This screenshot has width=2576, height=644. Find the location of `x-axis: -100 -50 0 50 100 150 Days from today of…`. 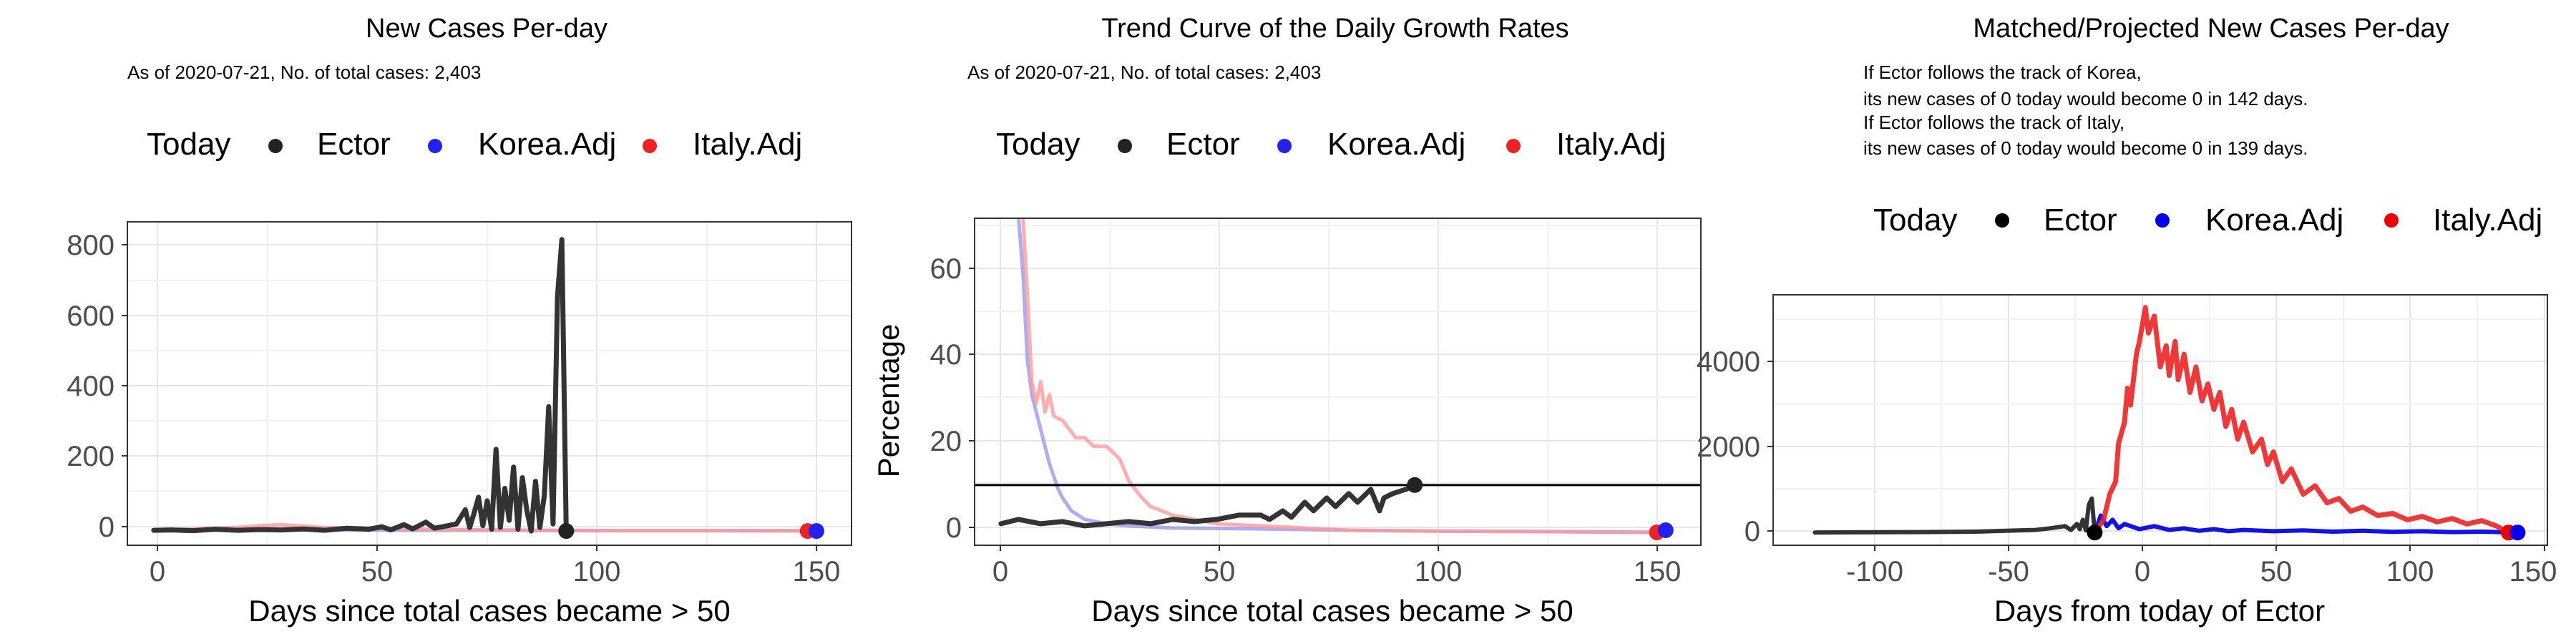

x-axis: -100 -50 0 50 100 150 Days from today of… is located at coordinates (2201, 586).